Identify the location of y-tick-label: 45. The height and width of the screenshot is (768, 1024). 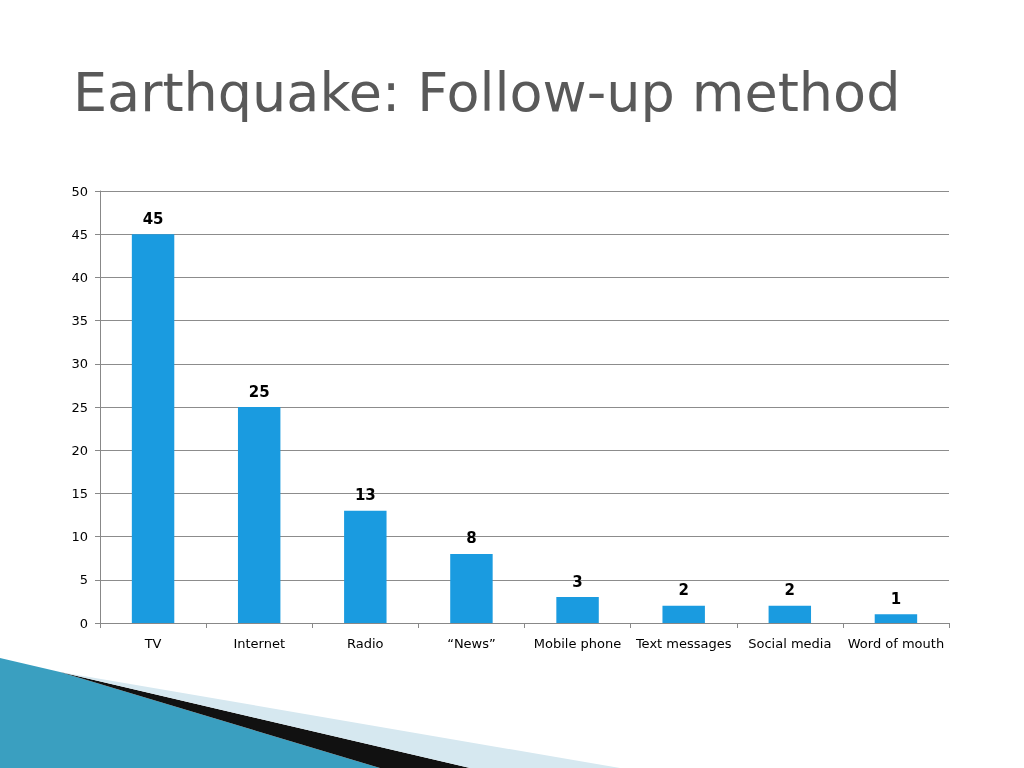
(79, 234).